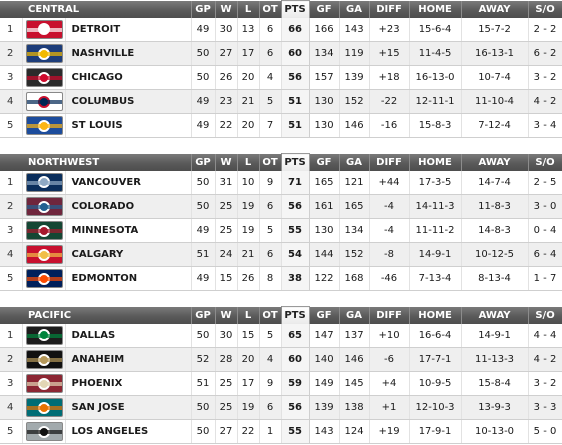 This screenshot has width=562, height=445. I want to click on shootout-cell: 5 - 0, so click(545, 431).